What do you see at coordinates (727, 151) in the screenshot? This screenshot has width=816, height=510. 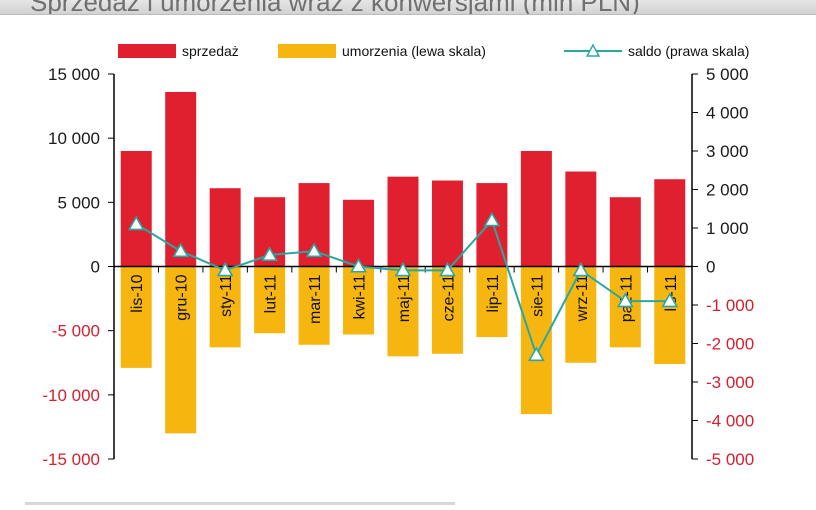 I see `right-tick-label: 3 000` at bounding box center [727, 151].